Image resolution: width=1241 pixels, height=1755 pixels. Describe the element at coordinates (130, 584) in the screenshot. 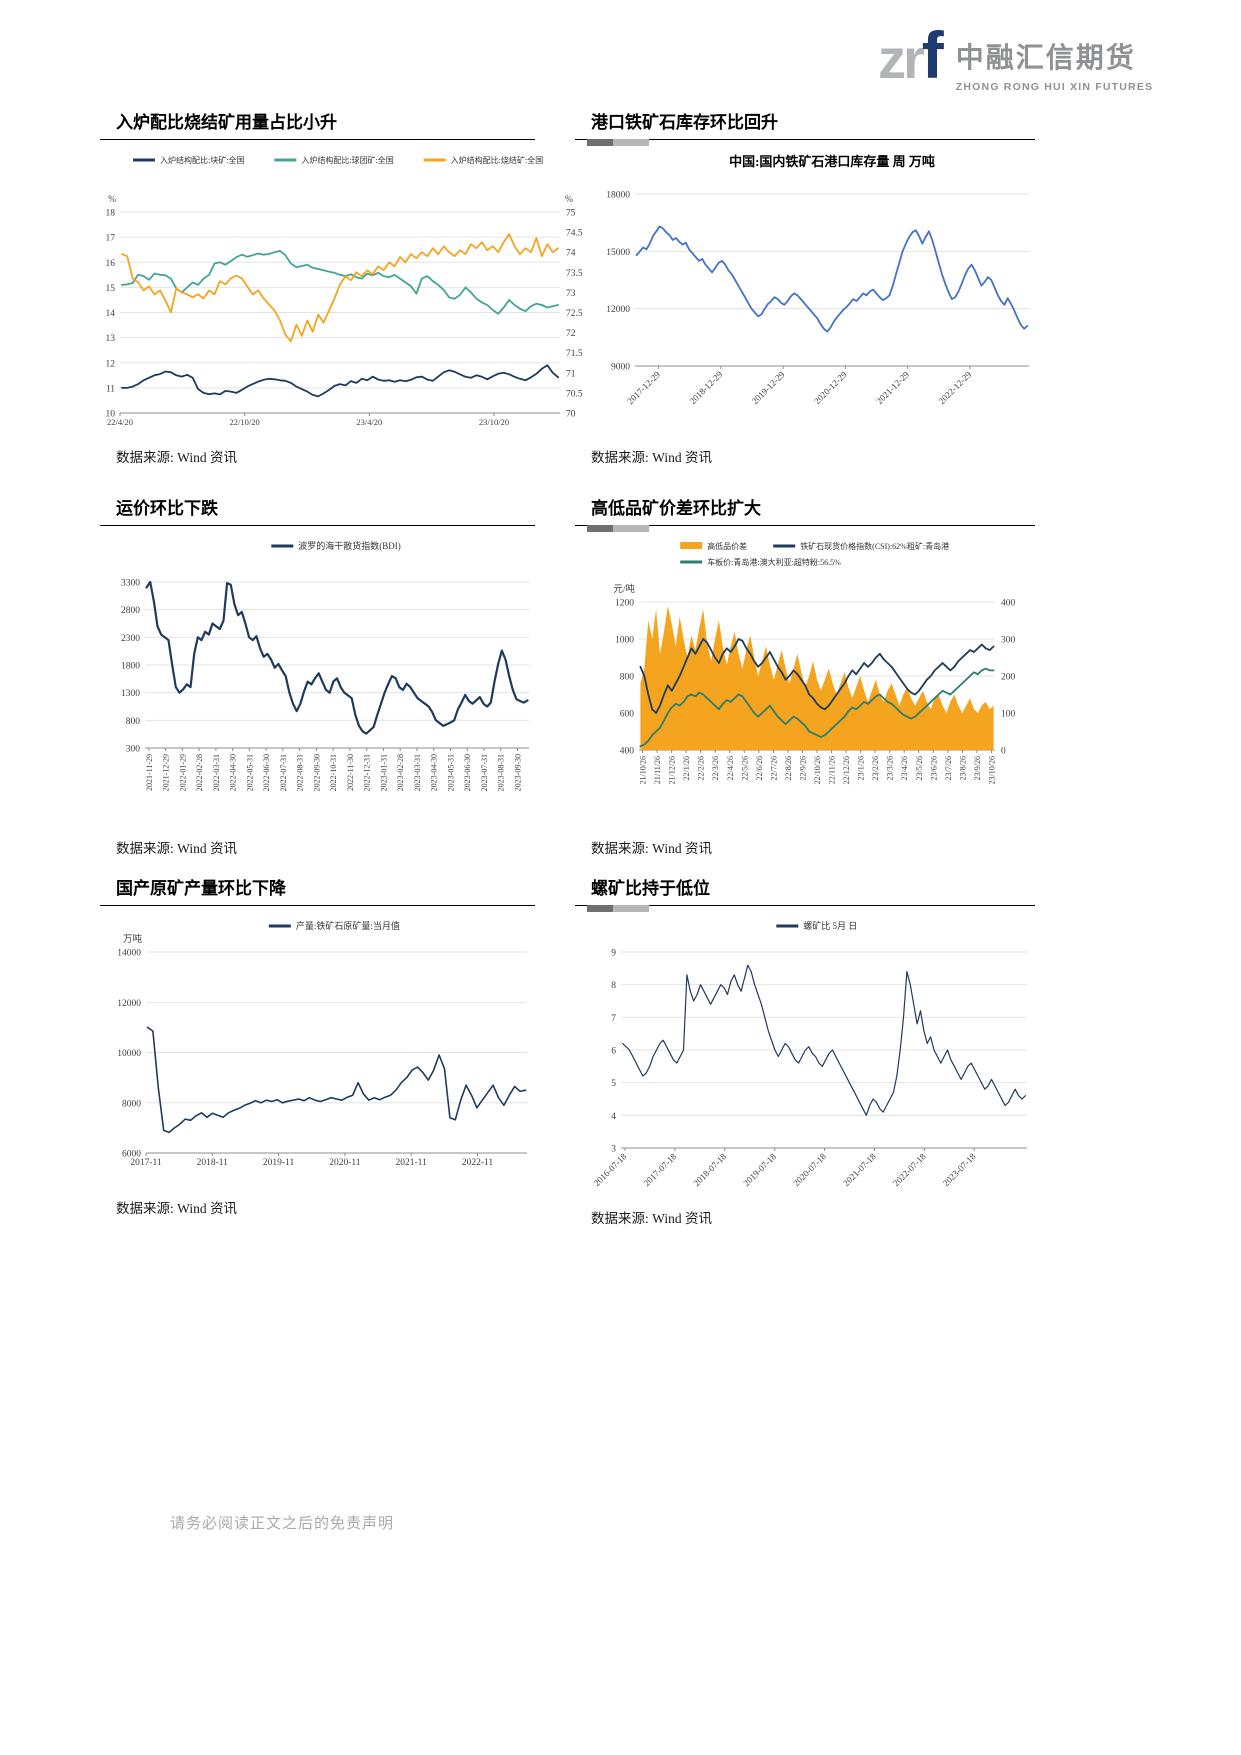

I see `y-tick-label: 3300` at that location.